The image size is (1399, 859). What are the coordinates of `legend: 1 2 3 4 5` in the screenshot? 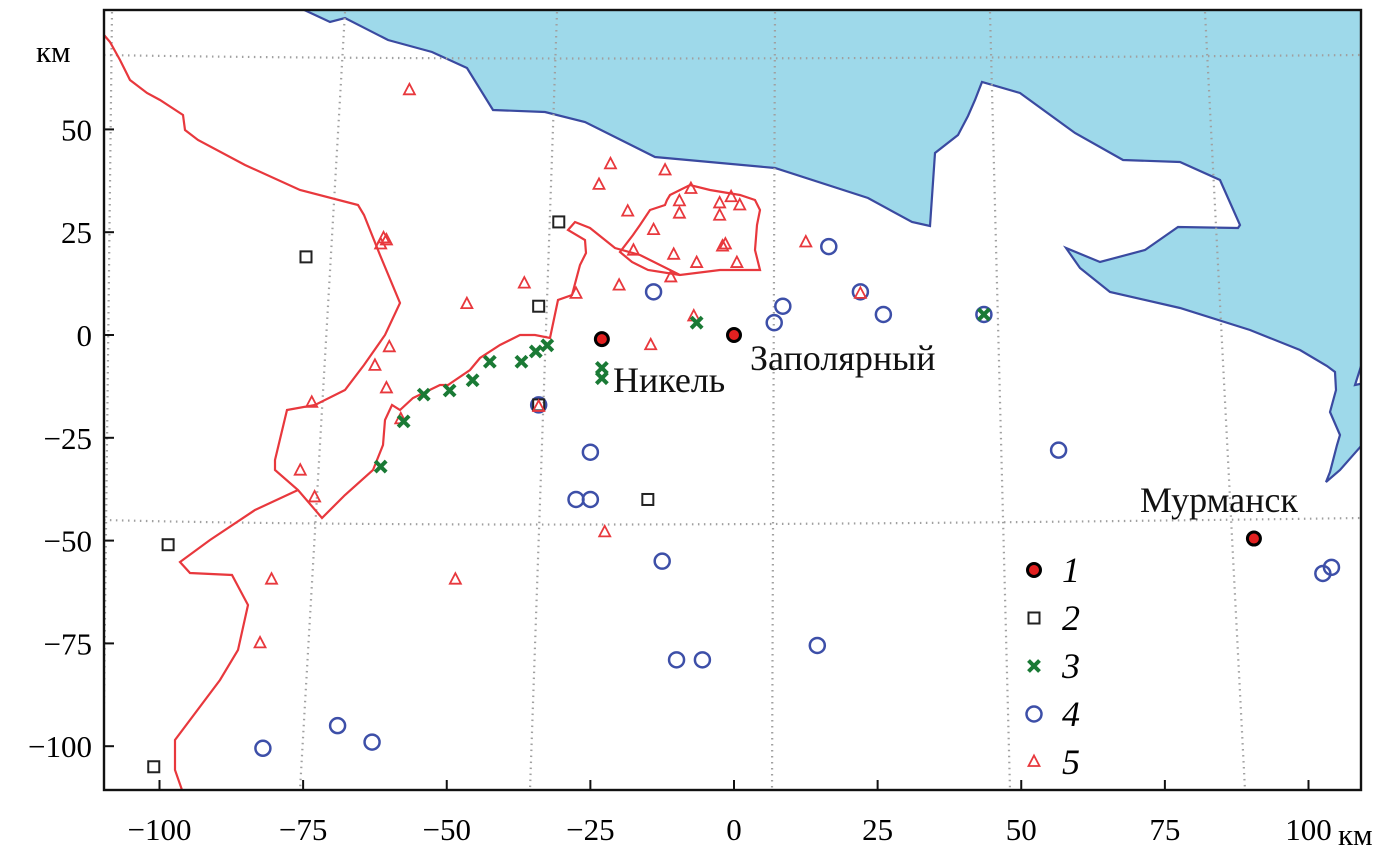 It's located at (1052, 666).